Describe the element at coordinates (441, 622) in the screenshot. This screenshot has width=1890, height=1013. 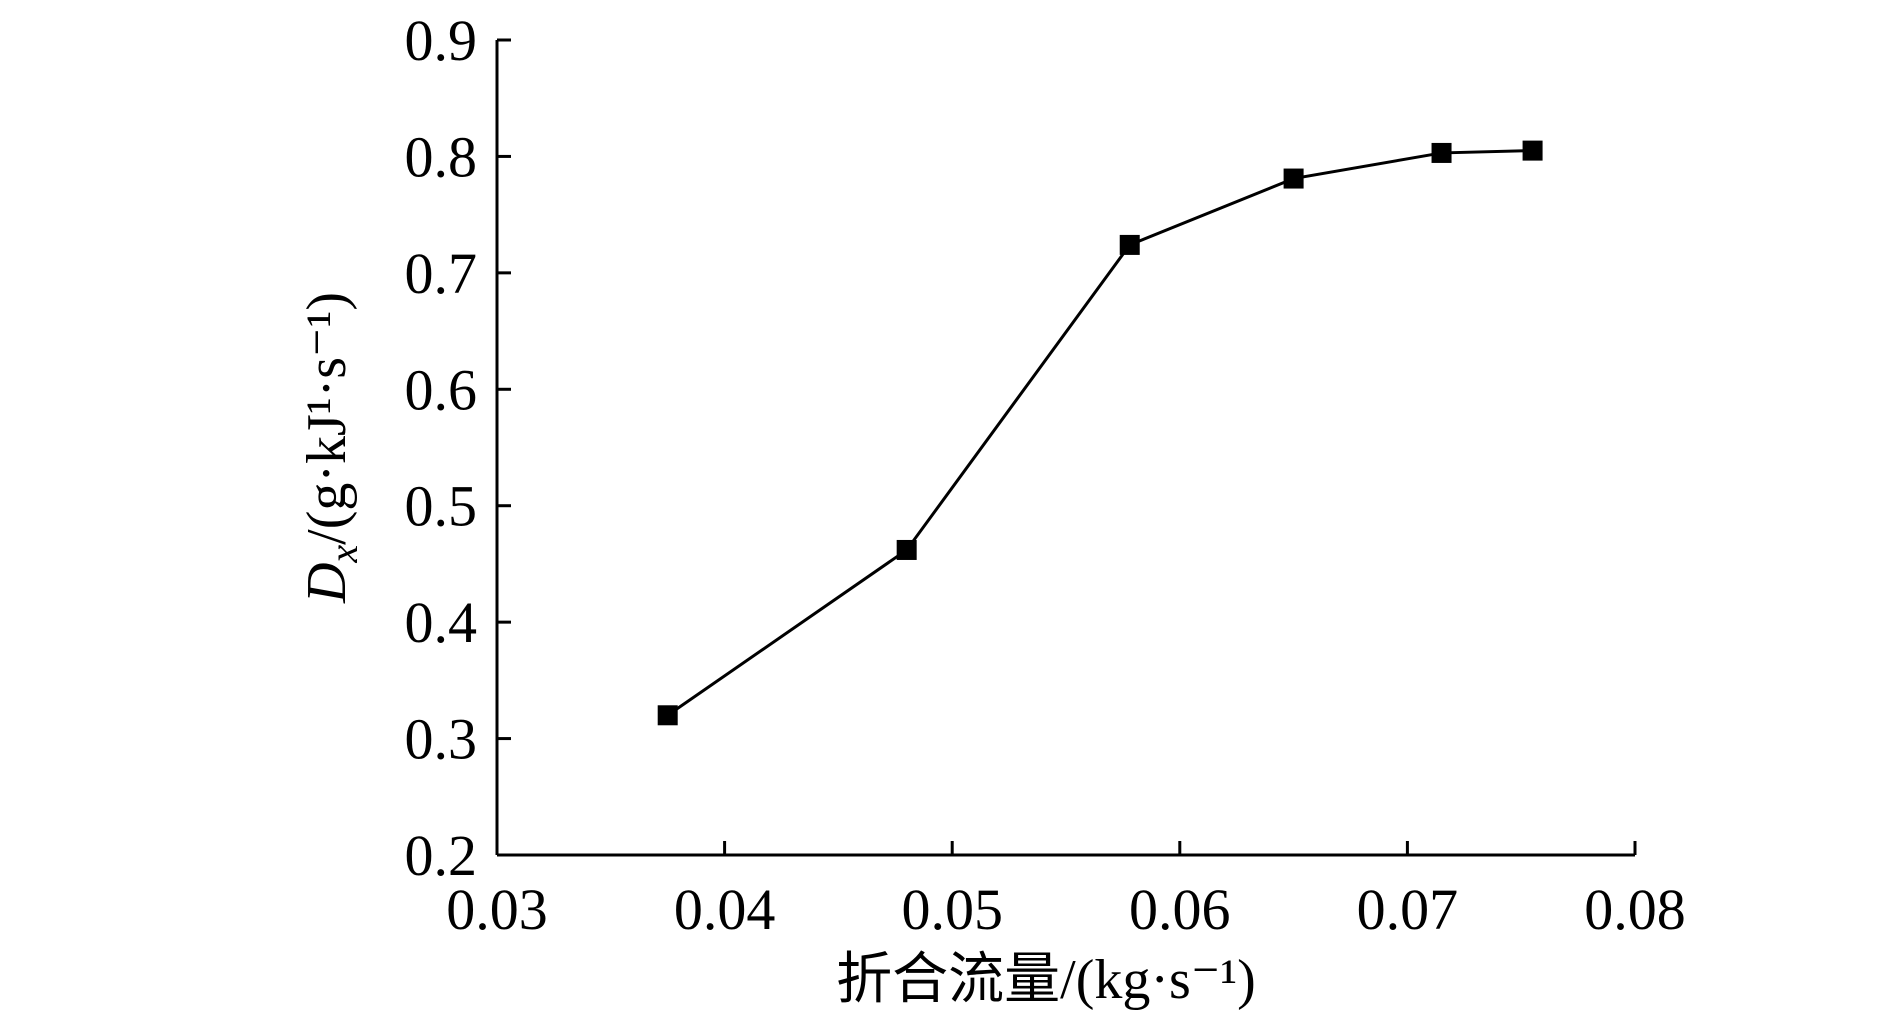
I see `y-tick-label: 0.4` at that location.